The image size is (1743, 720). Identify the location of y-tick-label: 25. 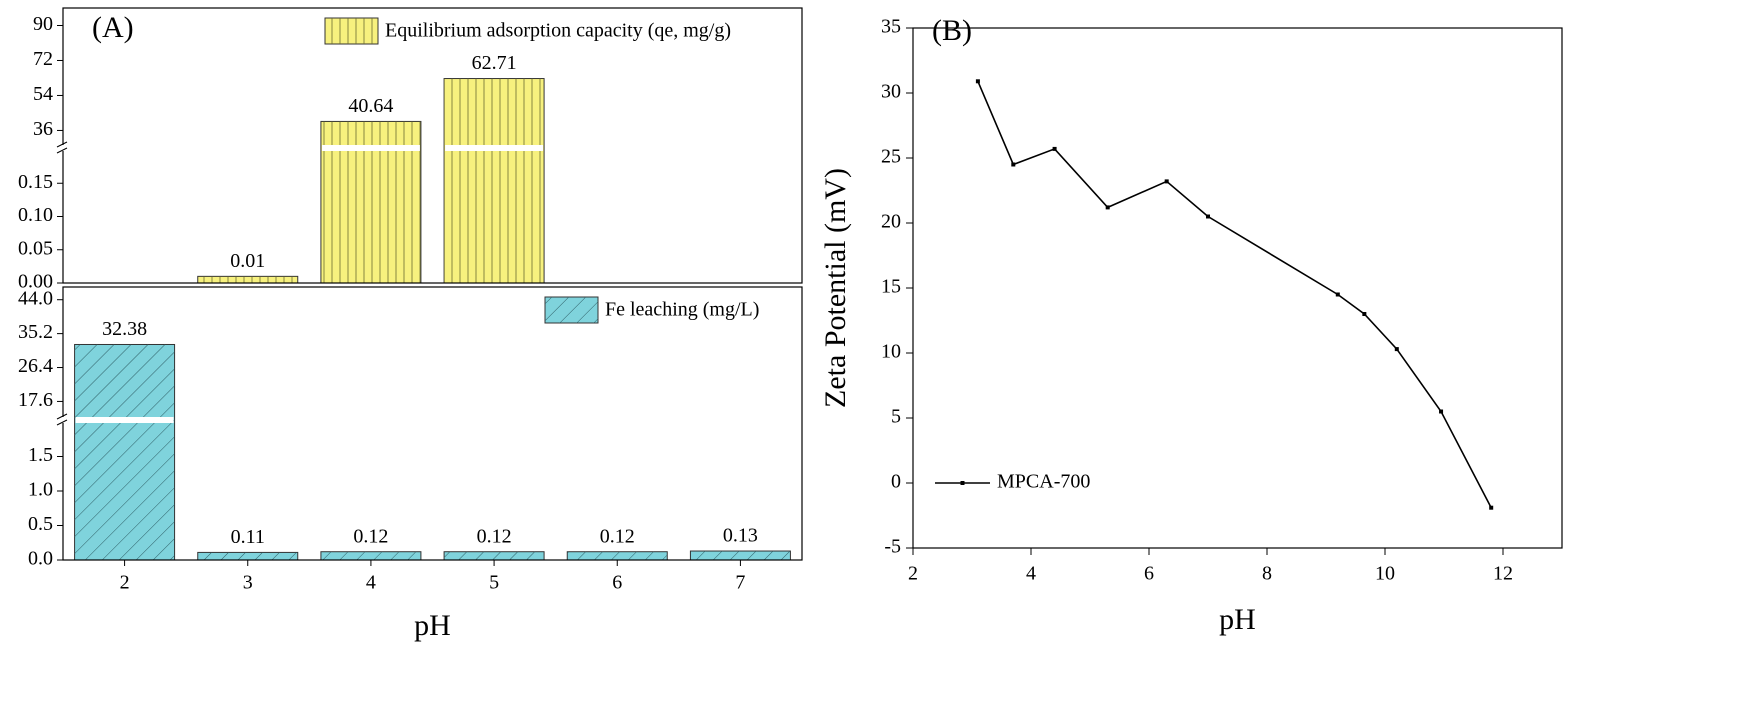
(891, 157).